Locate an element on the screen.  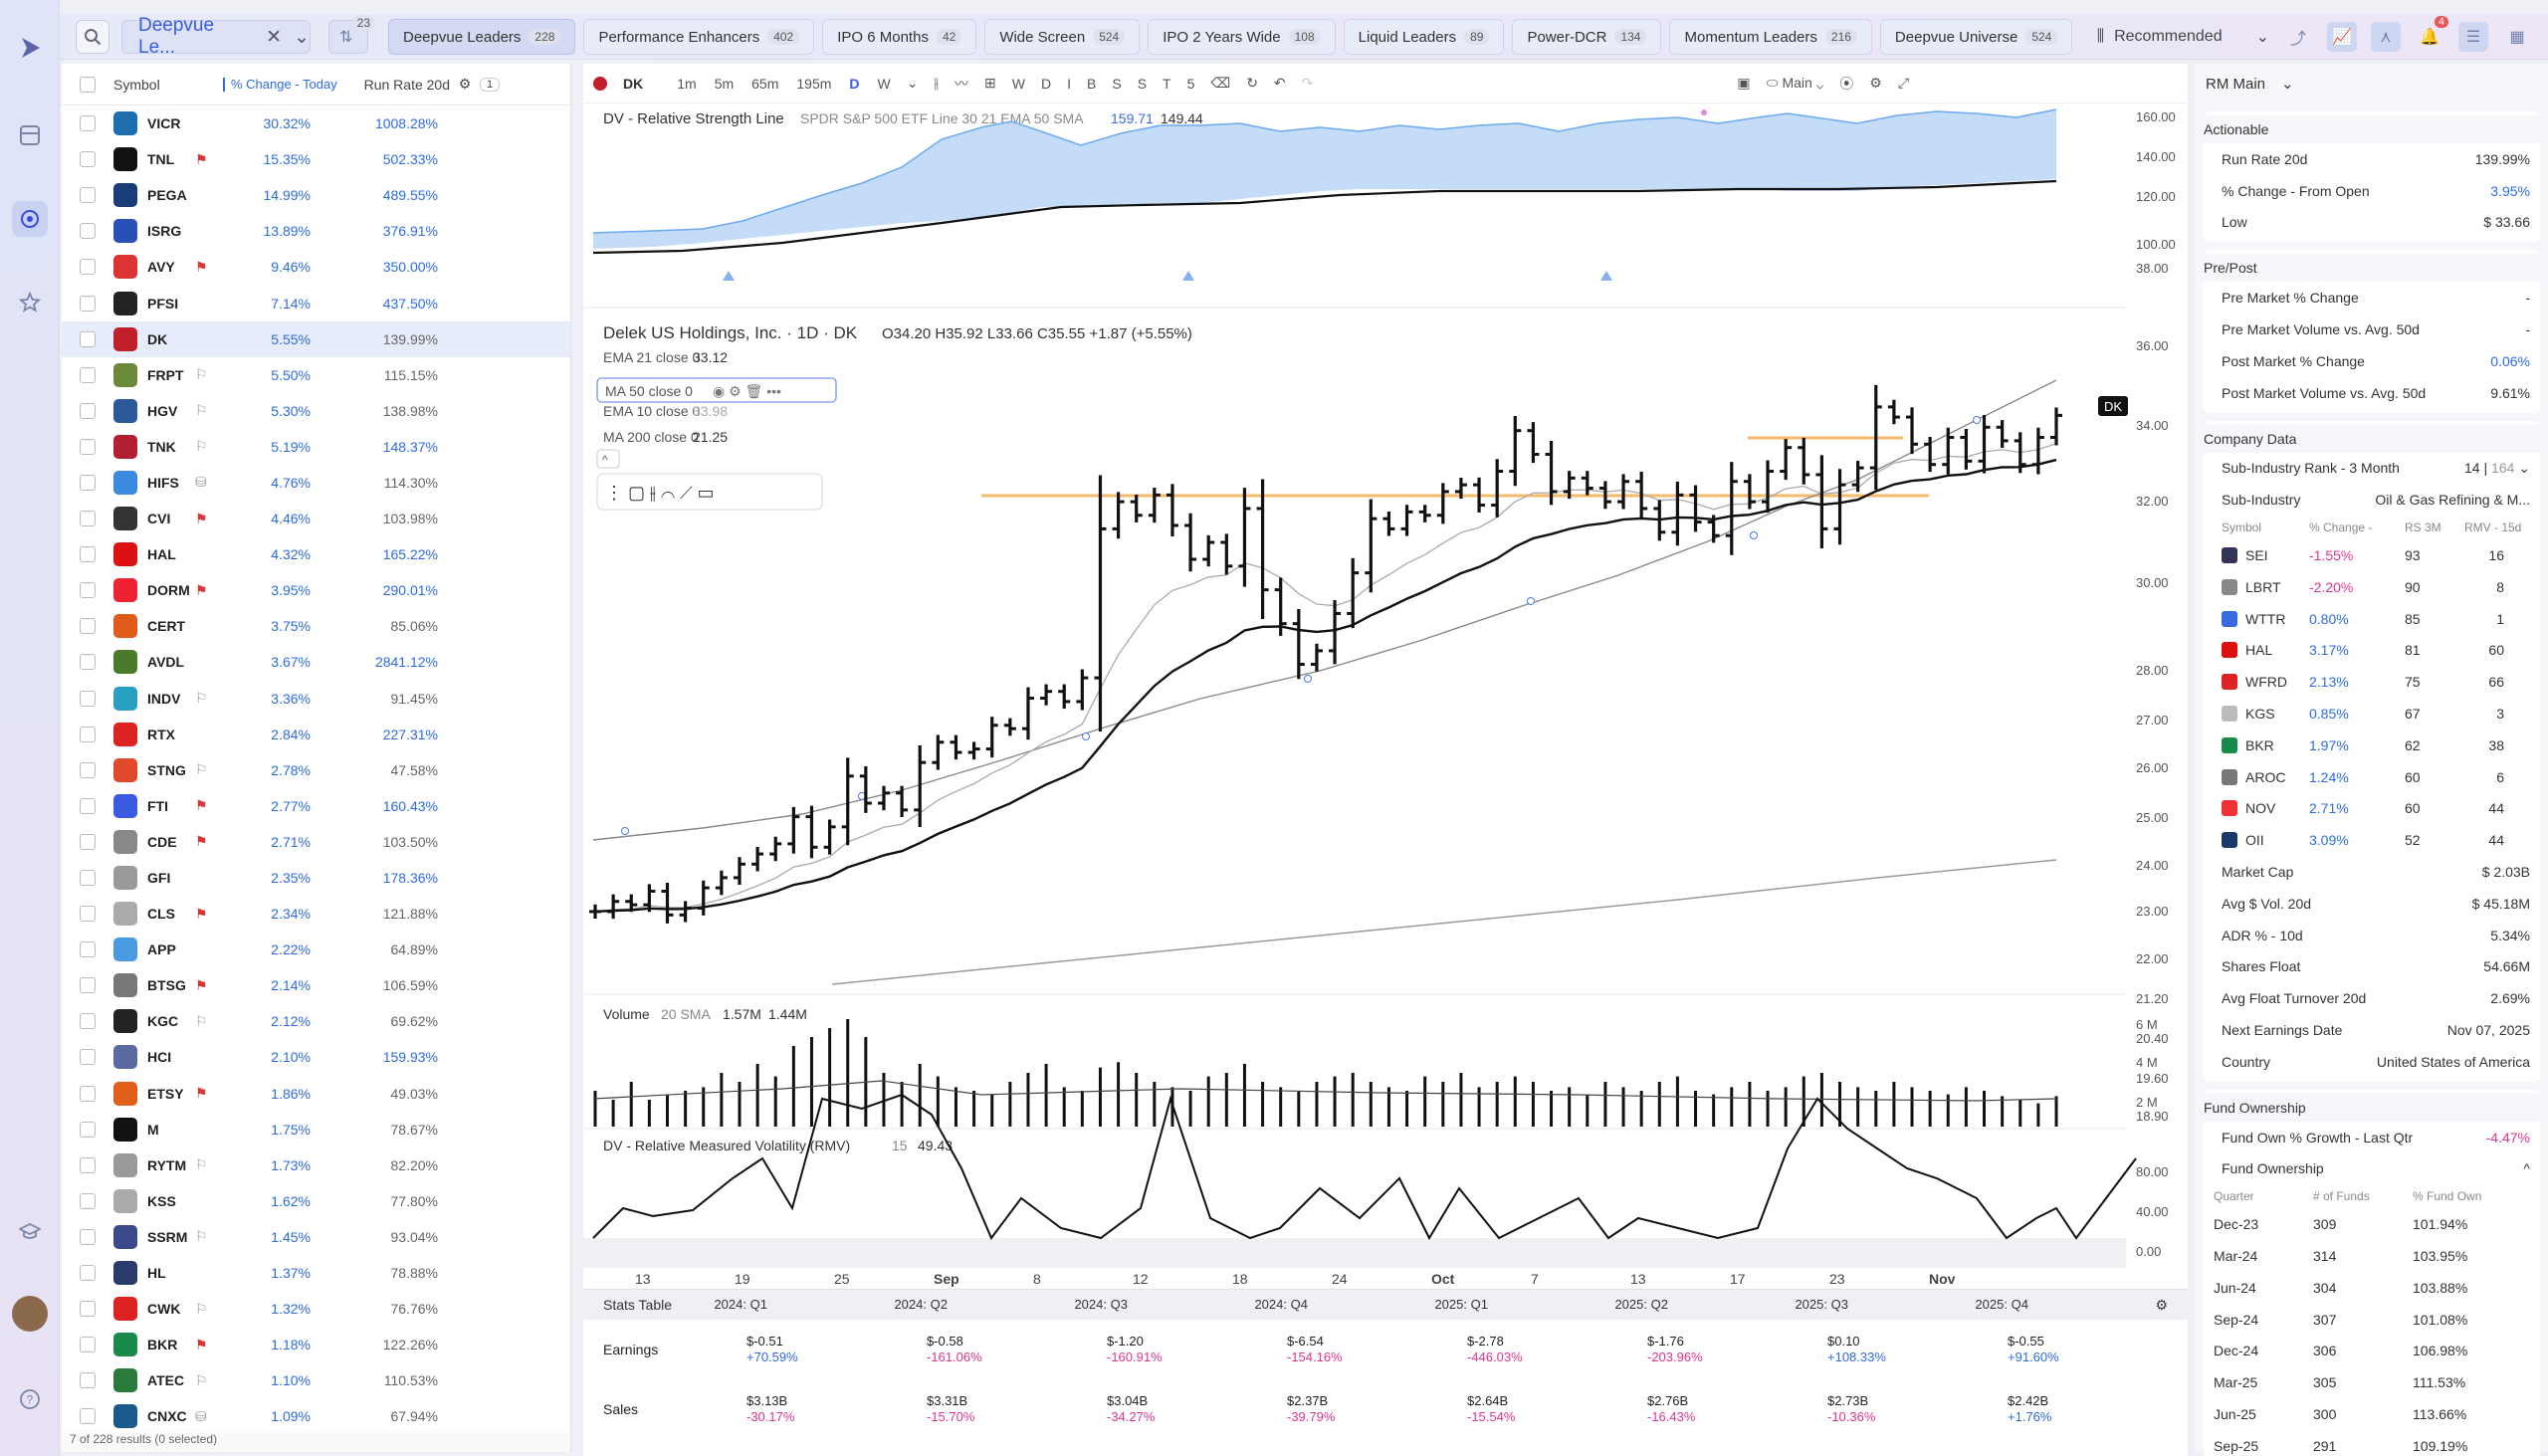
tab-performance-enhancers: Performance Enhancers 402 is located at coordinates (699, 37).